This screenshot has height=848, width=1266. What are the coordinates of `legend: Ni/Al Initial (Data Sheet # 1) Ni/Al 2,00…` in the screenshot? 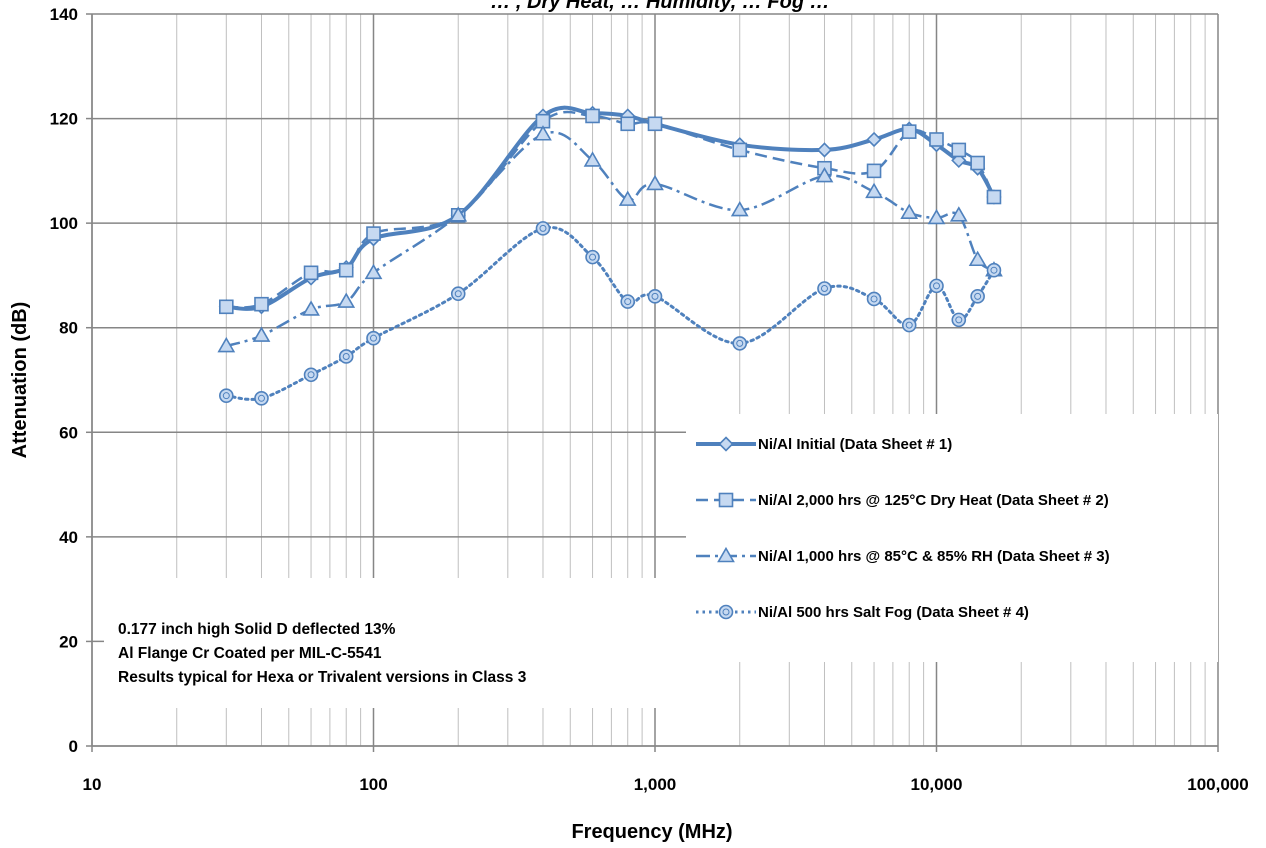 It's located at (952, 538).